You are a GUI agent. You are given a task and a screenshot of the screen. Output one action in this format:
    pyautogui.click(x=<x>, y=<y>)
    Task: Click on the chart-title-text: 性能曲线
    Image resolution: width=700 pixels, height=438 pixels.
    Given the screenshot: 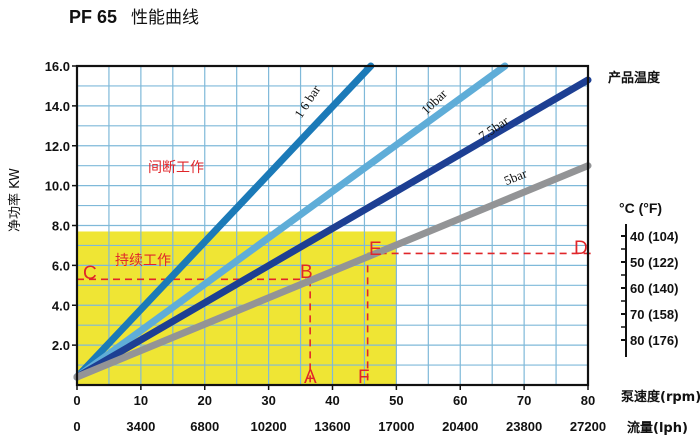 What is the action you would take?
    pyautogui.click(x=165, y=18)
    